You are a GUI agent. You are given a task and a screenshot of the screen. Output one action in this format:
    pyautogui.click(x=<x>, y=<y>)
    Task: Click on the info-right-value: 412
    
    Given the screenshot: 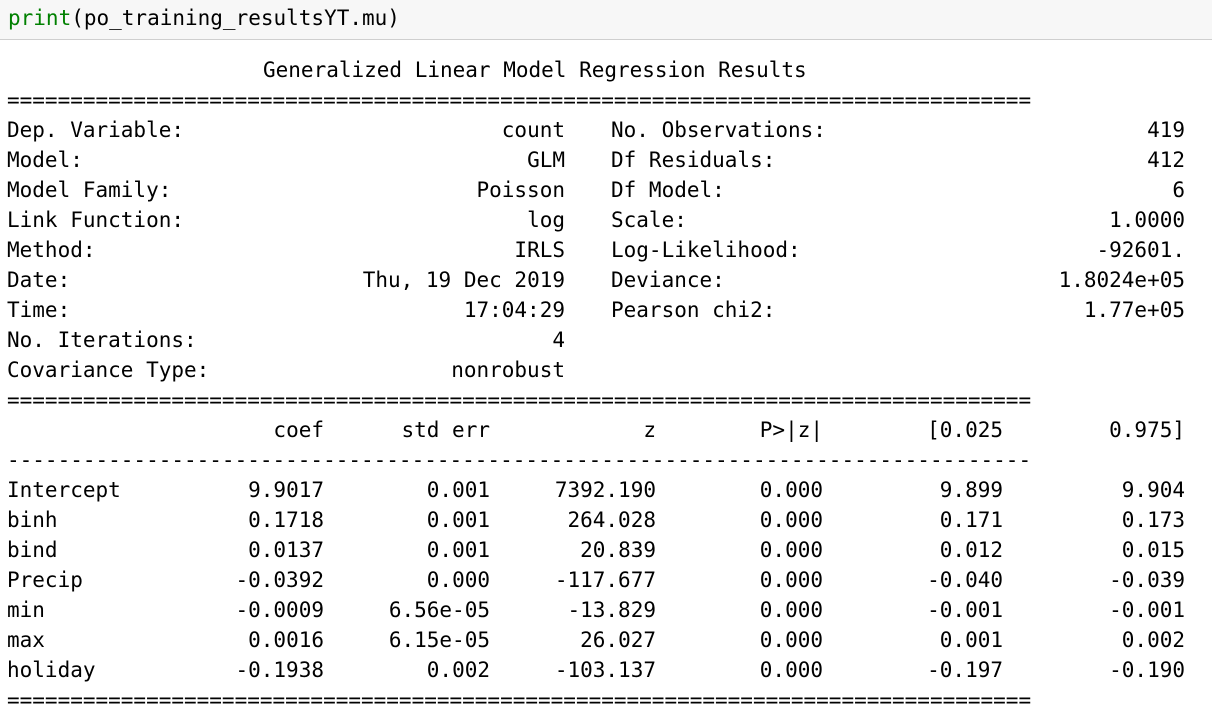 What is the action you would take?
    pyautogui.click(x=1166, y=160)
    